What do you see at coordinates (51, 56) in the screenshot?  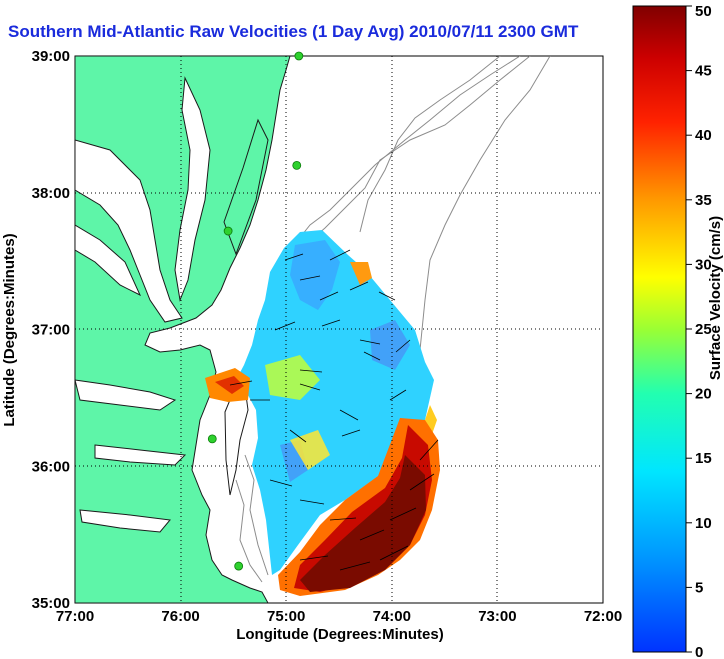 I see `lat-tick-label: 39:00` at bounding box center [51, 56].